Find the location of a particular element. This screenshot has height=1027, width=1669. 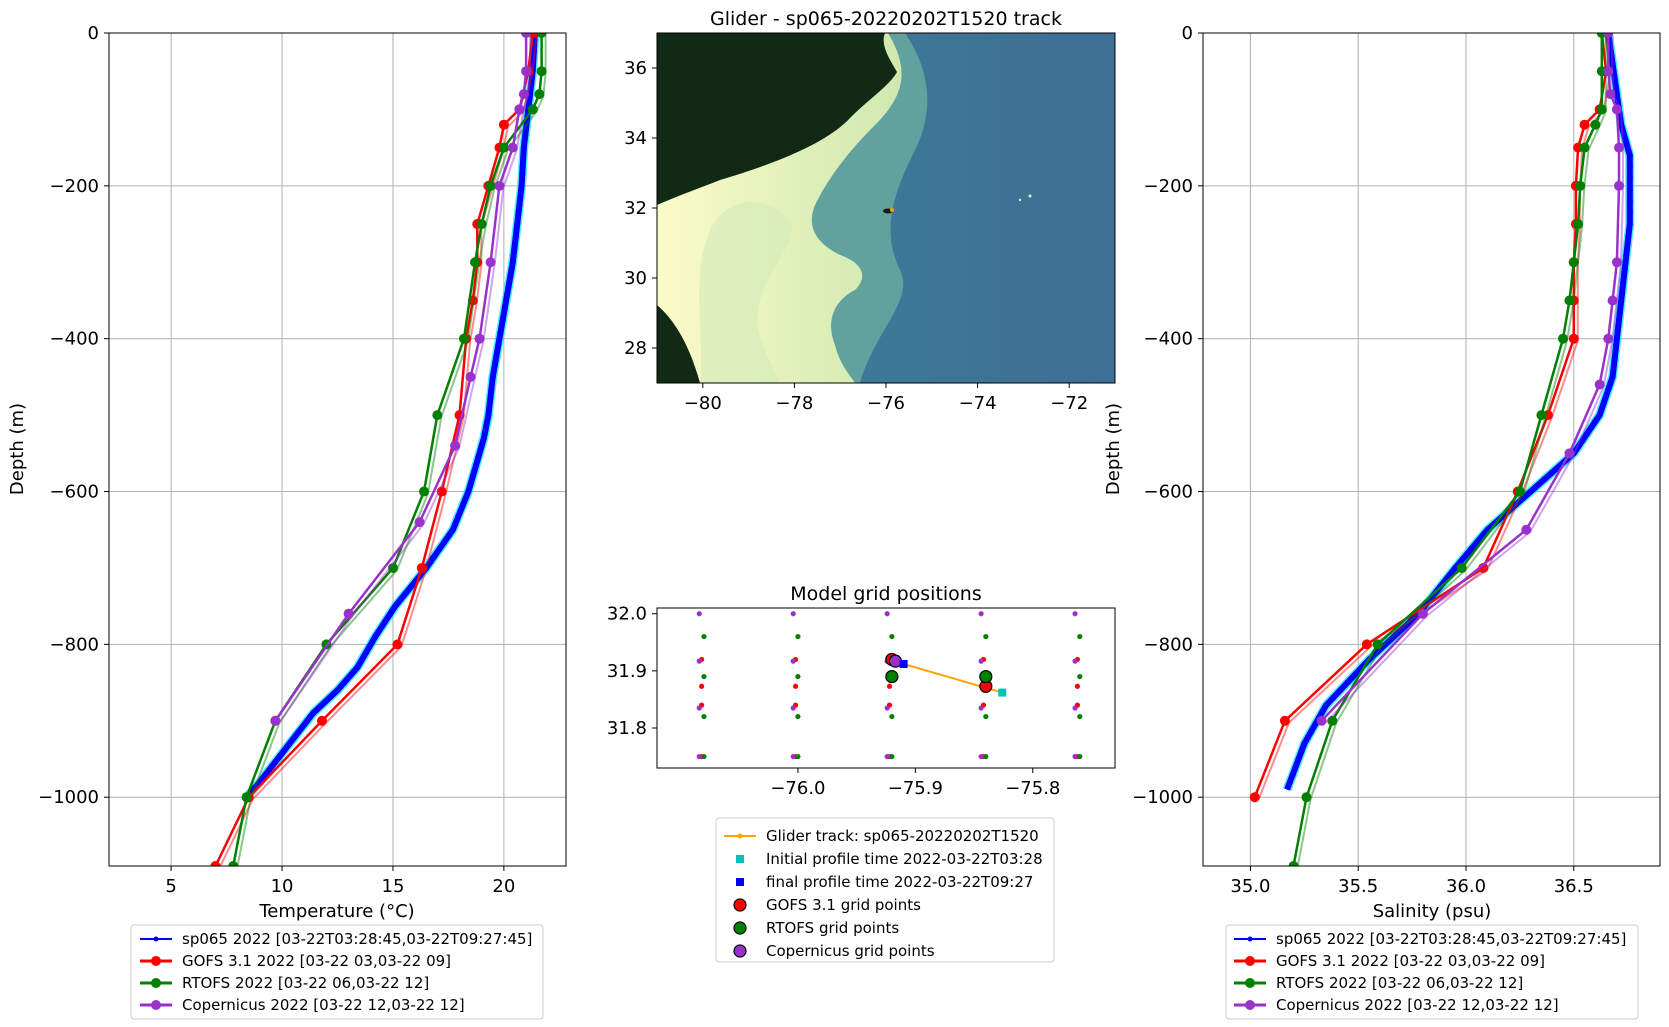

legend-label-rtofs: RTOFS 2022 [03-22 06,03-22 12] is located at coordinates (305, 983).